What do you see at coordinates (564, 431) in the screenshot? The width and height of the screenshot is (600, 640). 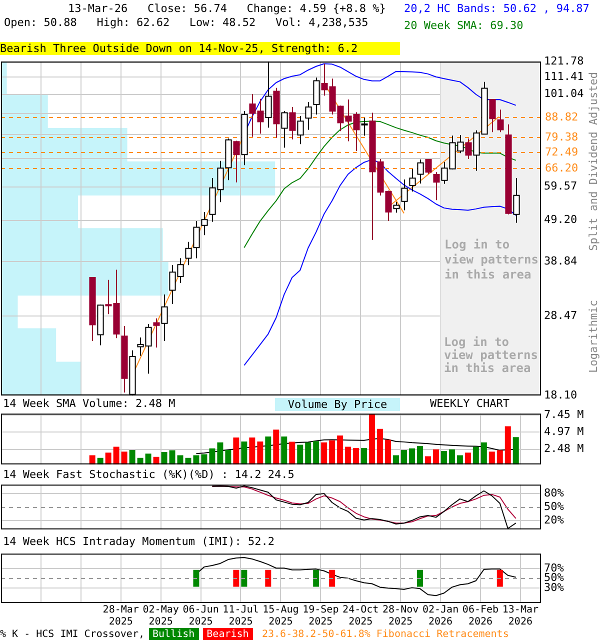 I see `y-tick-label: 4.97 M` at bounding box center [564, 431].